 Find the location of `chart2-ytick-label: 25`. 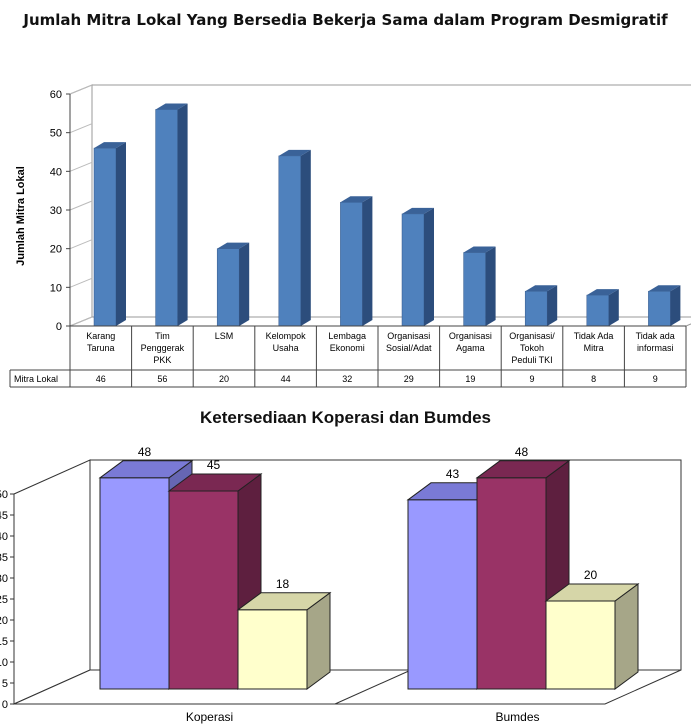

chart2-ytick-label: 25 is located at coordinates (4, 600).